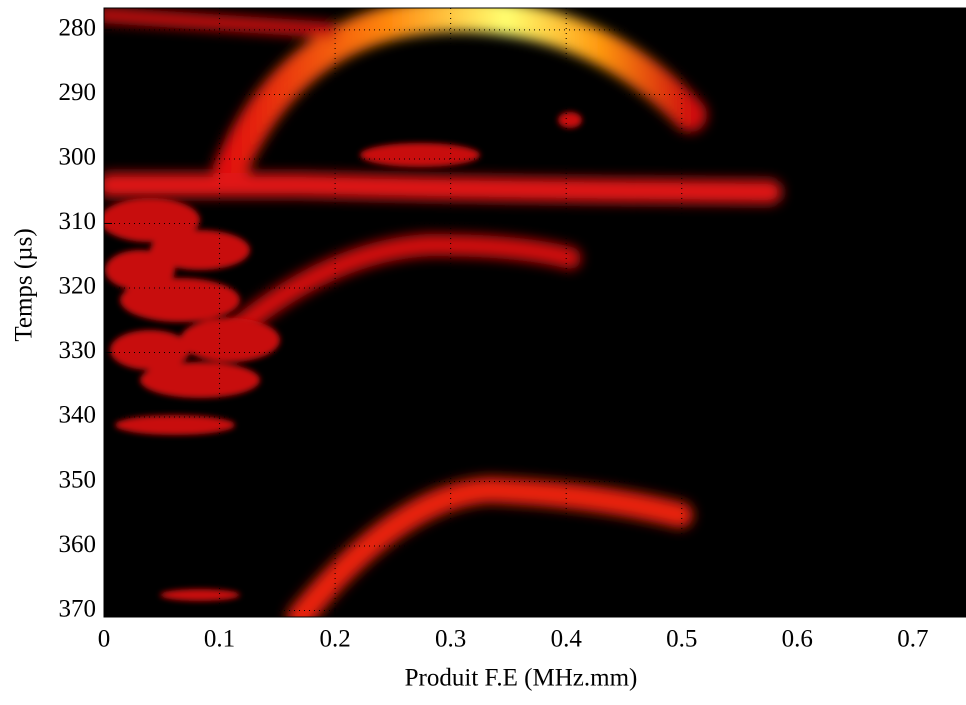 Image resolution: width=966 pixels, height=705 pixels. What do you see at coordinates (78, 608) in the screenshot?
I see `y-tick-label: 370` at bounding box center [78, 608].